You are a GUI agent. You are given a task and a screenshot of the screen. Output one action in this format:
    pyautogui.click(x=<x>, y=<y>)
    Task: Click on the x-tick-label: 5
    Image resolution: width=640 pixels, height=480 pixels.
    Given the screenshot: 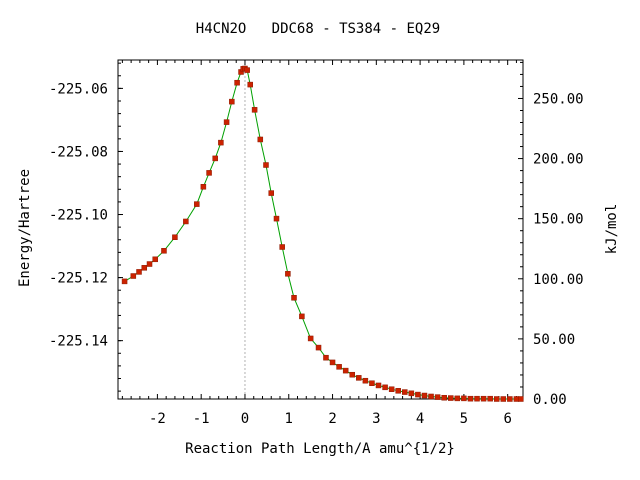 What is the action you would take?
    pyautogui.click(x=464, y=419)
    